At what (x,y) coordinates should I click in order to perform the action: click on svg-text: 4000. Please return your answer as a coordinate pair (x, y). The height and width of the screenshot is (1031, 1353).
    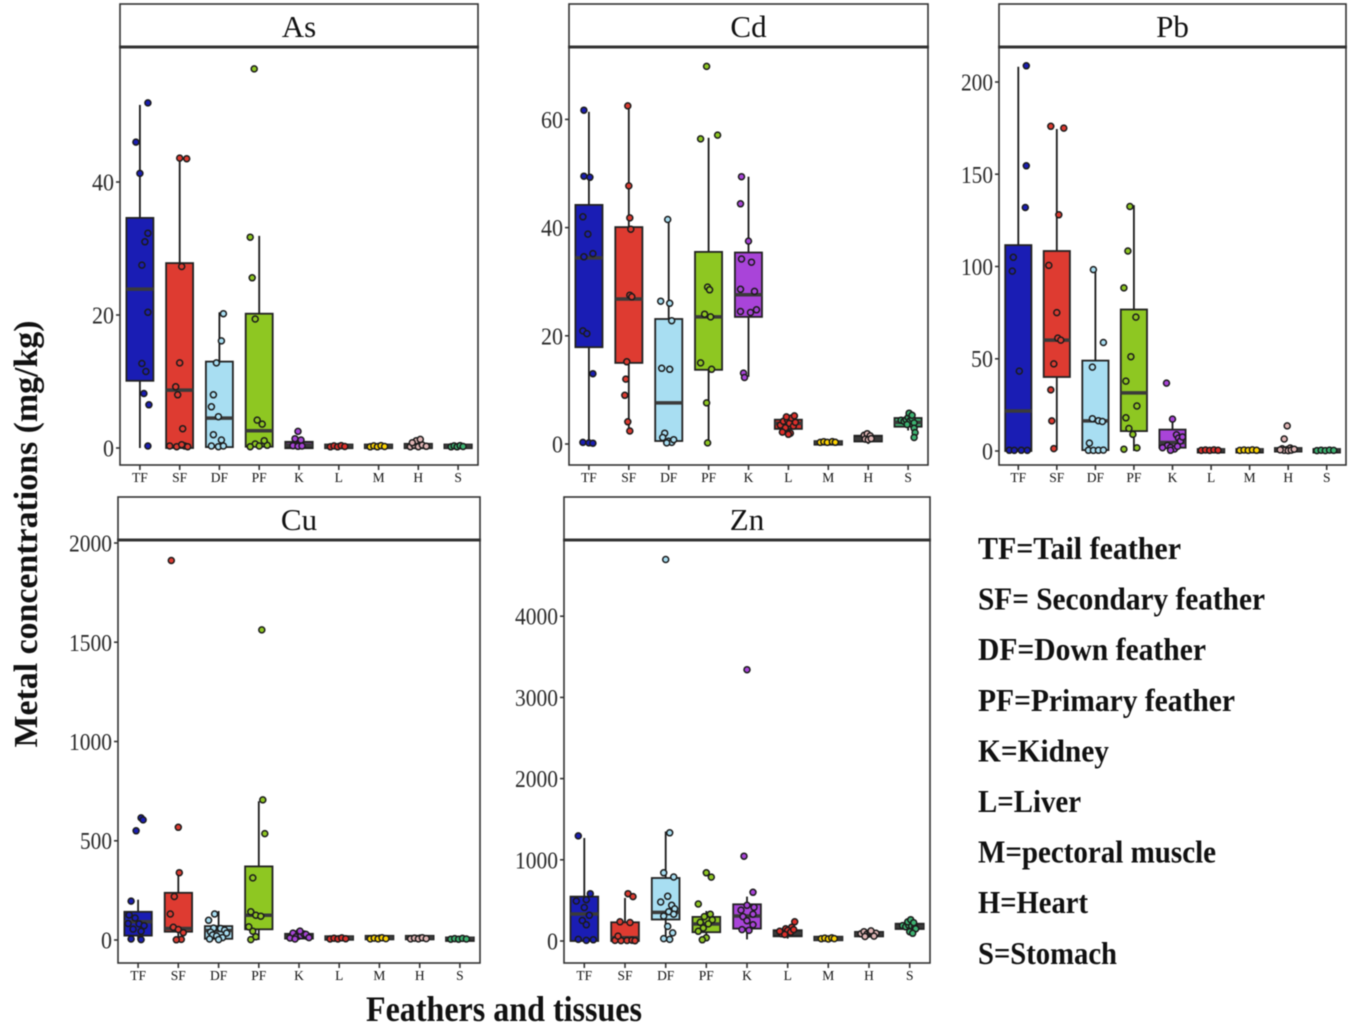
    Looking at the image, I should click on (536, 618).